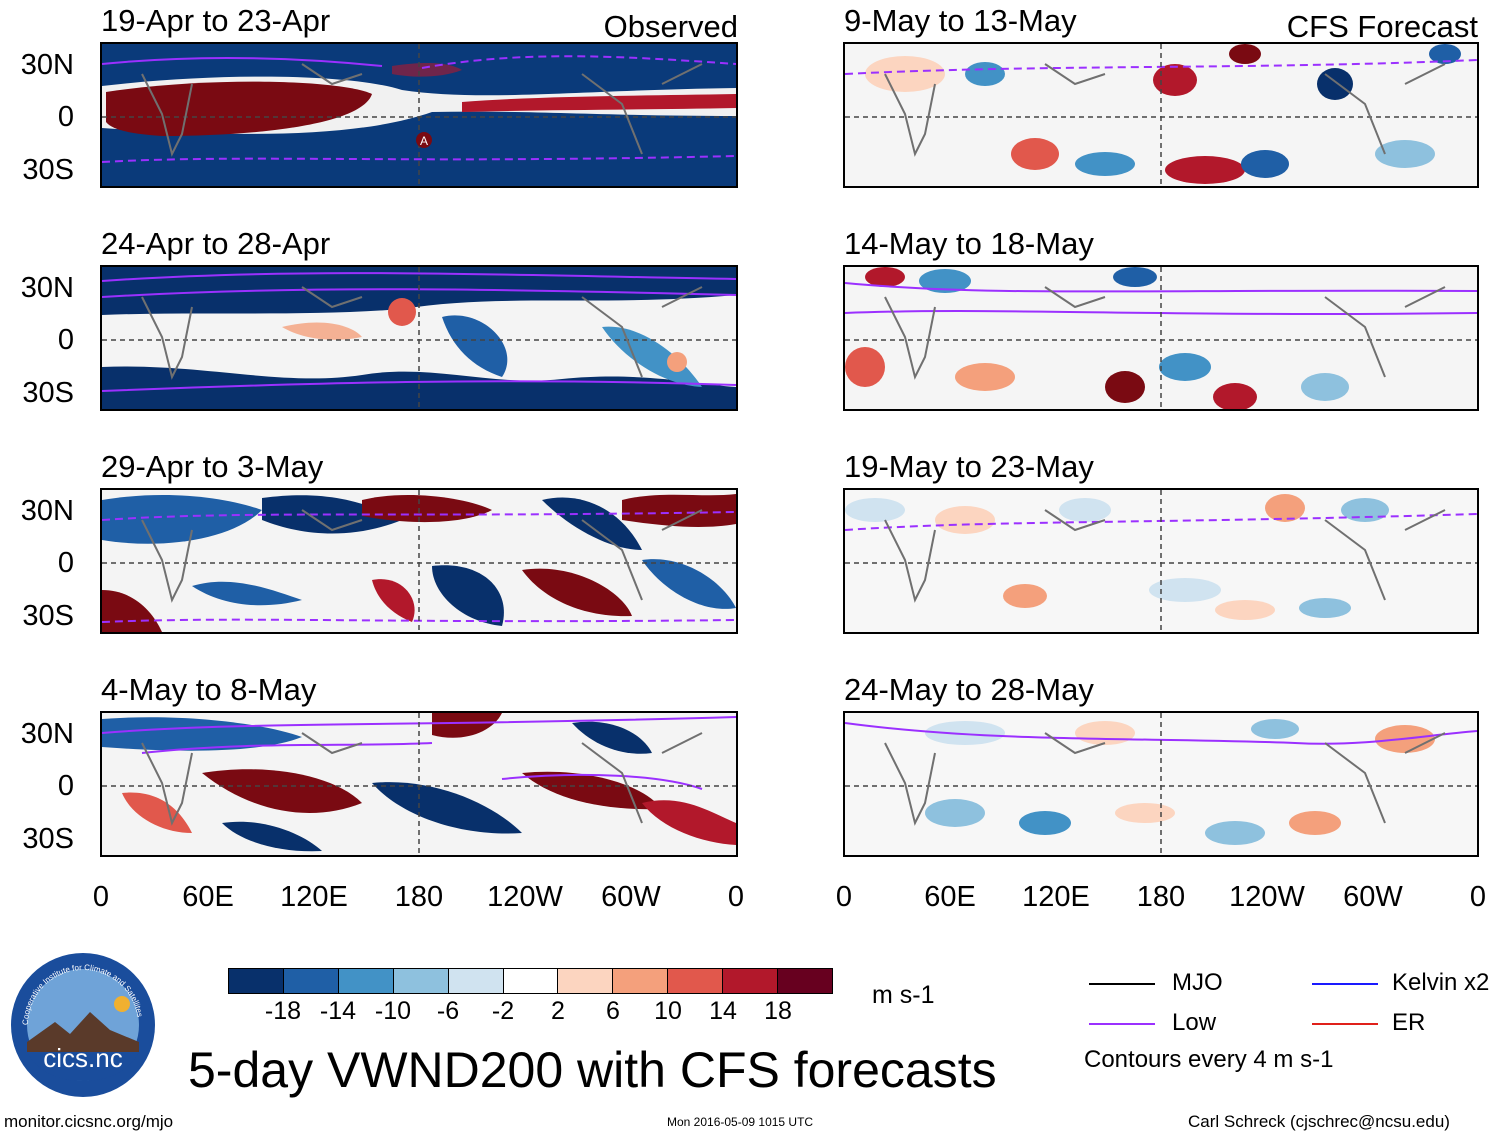 The height and width of the screenshot is (1137, 1510). What do you see at coordinates (1197, 982) in the screenshot?
I see `legend-mjo-label: MJO` at bounding box center [1197, 982].